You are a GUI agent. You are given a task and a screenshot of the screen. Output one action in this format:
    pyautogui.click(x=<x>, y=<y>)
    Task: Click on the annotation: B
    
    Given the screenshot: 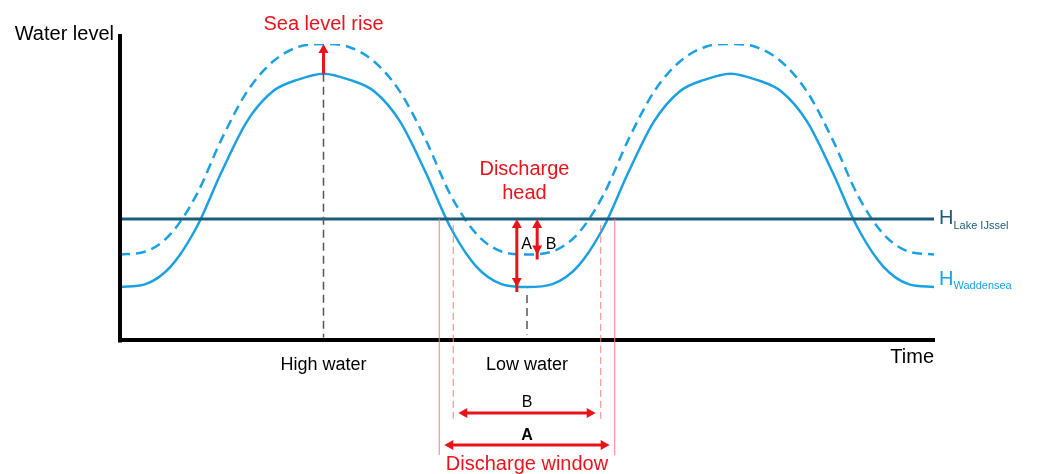 What is the action you would take?
    pyautogui.click(x=551, y=244)
    